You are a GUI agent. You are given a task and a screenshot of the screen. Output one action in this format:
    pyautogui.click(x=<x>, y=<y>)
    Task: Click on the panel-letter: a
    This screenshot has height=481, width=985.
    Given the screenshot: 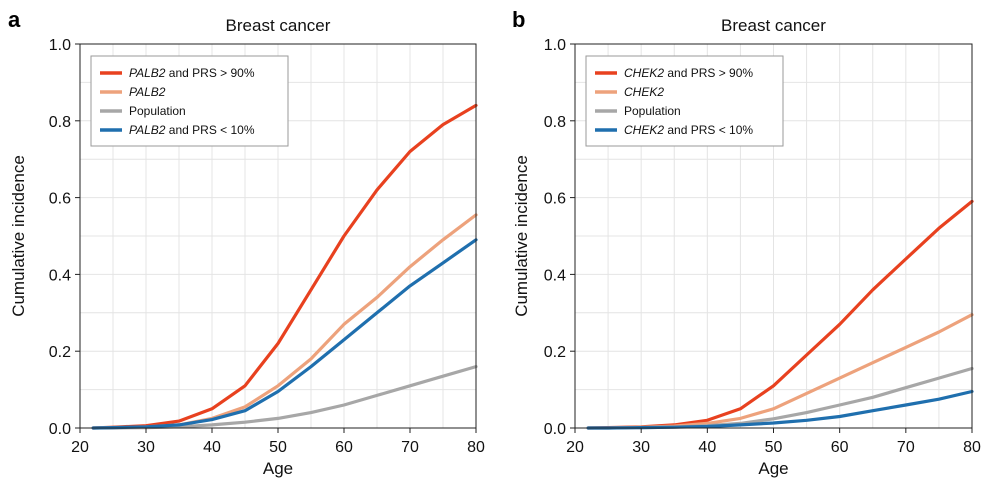 What is the action you would take?
    pyautogui.click(x=14, y=19)
    